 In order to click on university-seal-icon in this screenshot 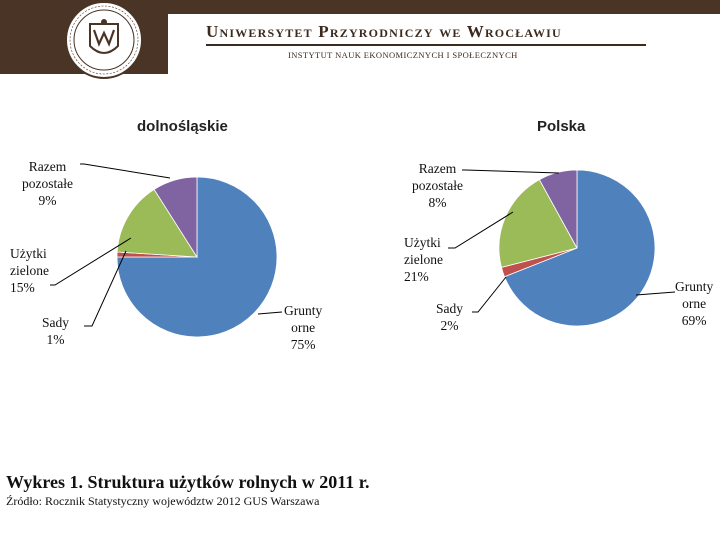, I will do `click(104, 40)`.